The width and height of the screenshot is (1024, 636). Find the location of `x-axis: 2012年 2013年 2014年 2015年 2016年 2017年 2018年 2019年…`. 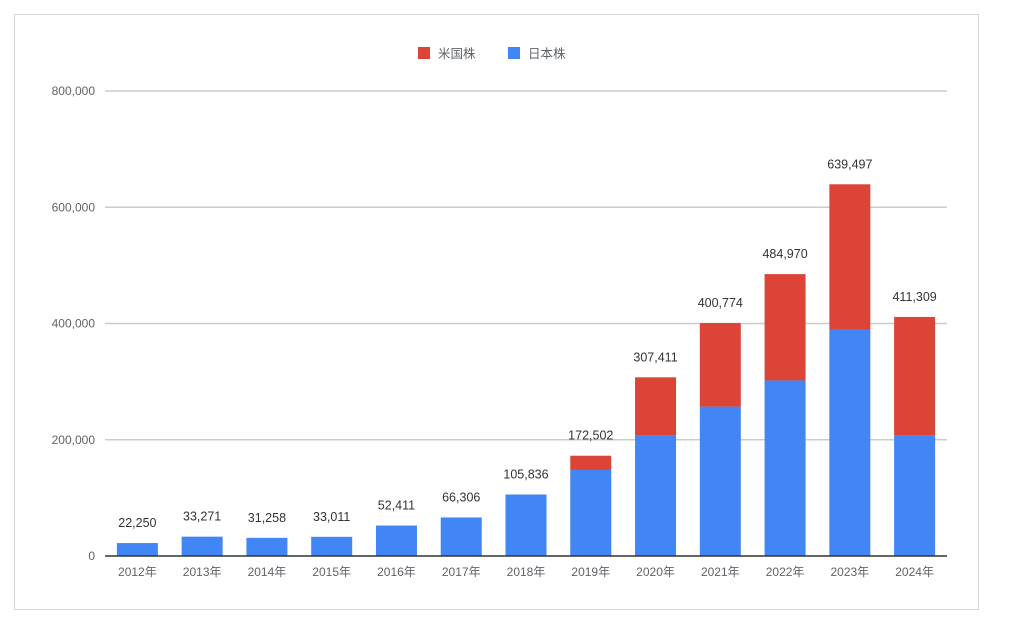

x-axis: 2012年 2013年 2014年 2015年 2016年 2017年 2018年 2019年… is located at coordinates (526, 567).